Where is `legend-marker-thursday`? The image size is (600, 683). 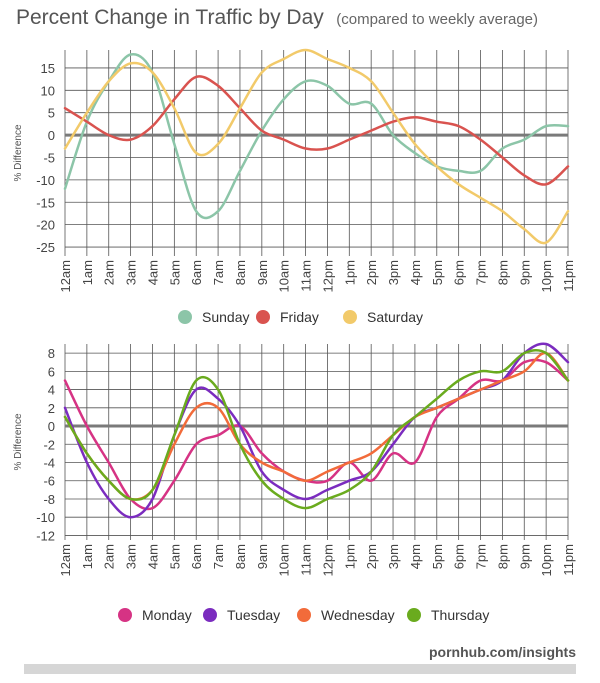 legend-marker-thursday is located at coordinates (414, 615).